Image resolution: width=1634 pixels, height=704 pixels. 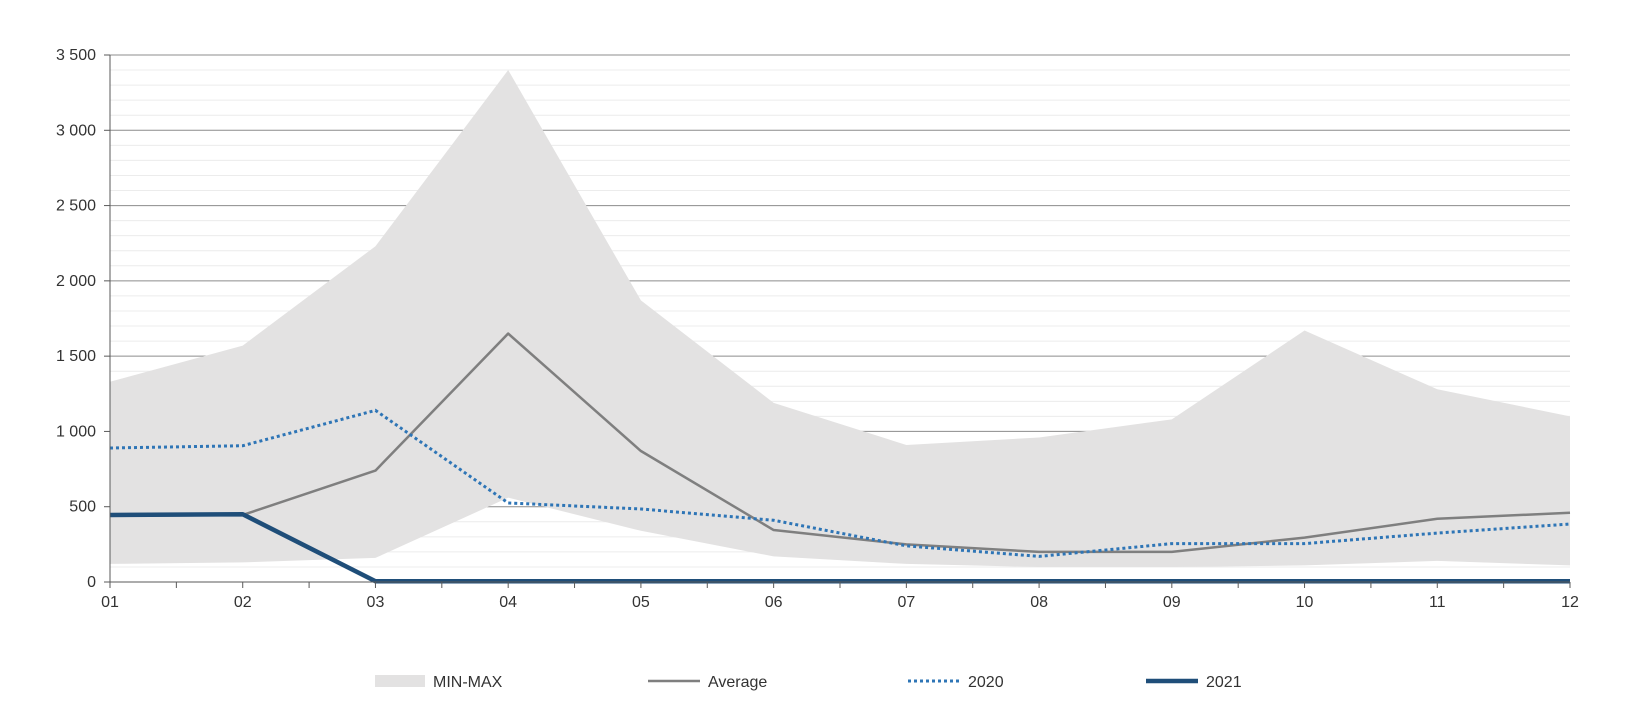 What do you see at coordinates (774, 602) in the screenshot?
I see `x-tick-label: 06` at bounding box center [774, 602].